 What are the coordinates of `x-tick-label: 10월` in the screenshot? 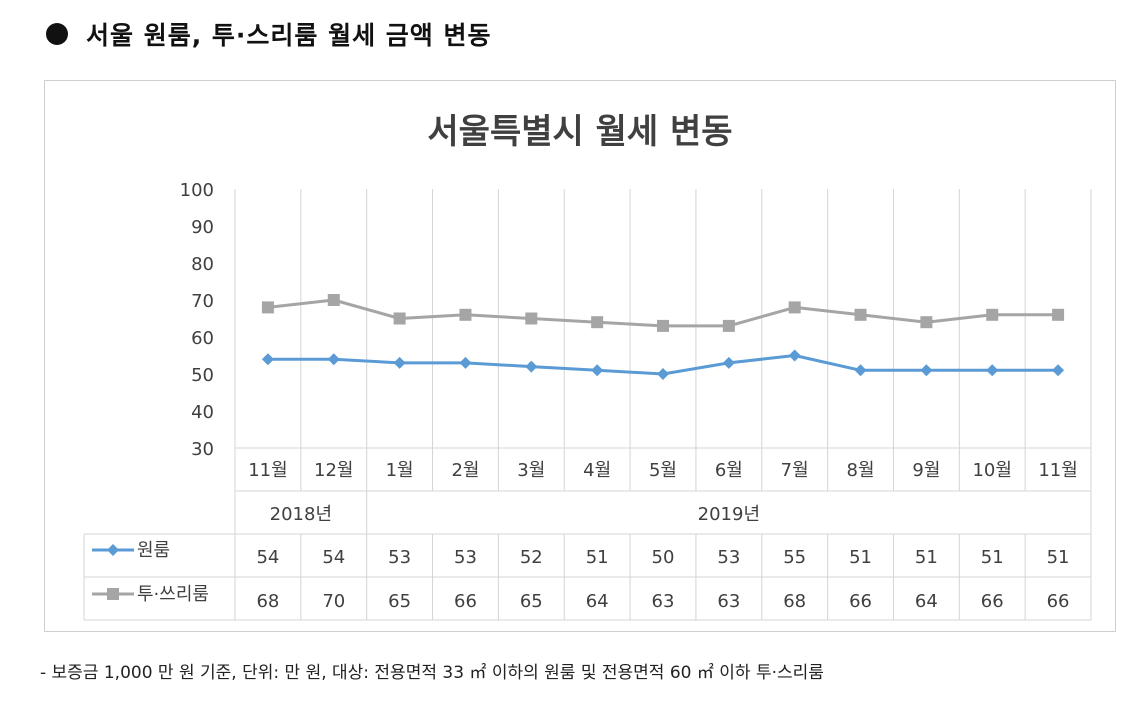 It's located at (991, 470).